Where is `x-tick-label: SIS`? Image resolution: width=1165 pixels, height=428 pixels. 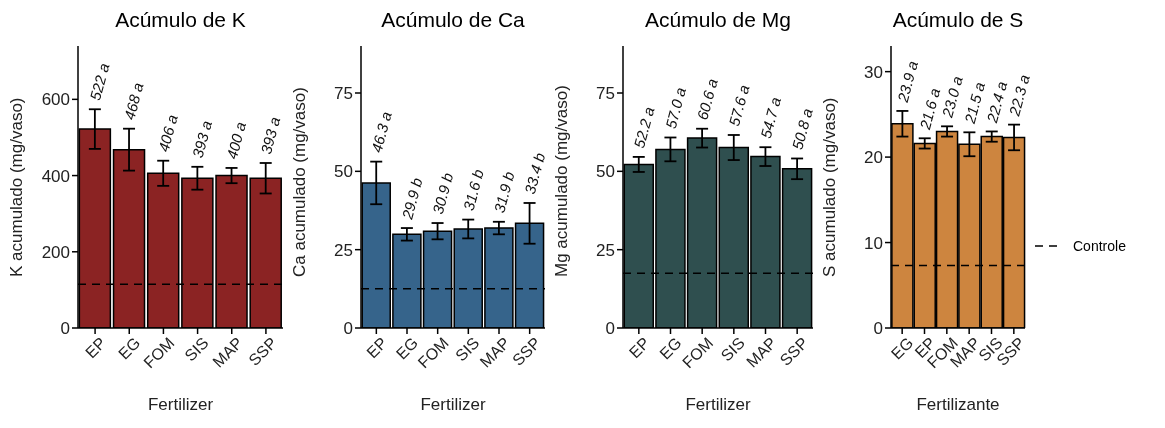 x-tick-label: SIS is located at coordinates (196, 349).